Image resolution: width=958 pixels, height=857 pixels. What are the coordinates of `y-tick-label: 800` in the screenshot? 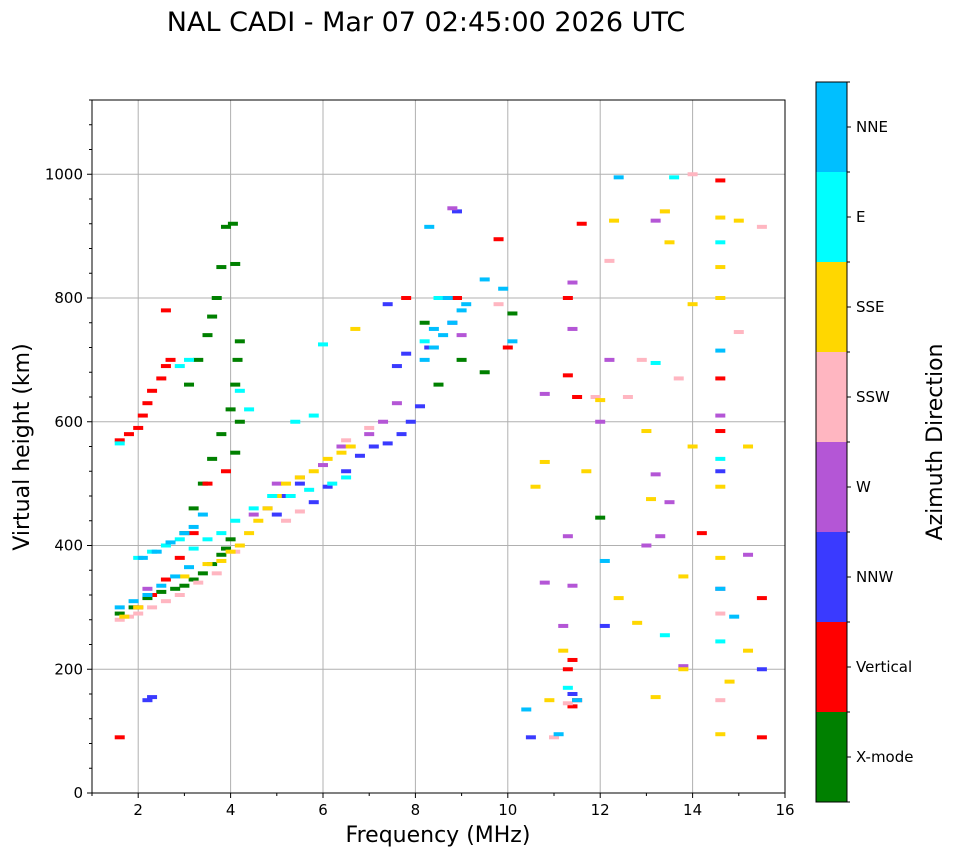 It's located at (68, 298).